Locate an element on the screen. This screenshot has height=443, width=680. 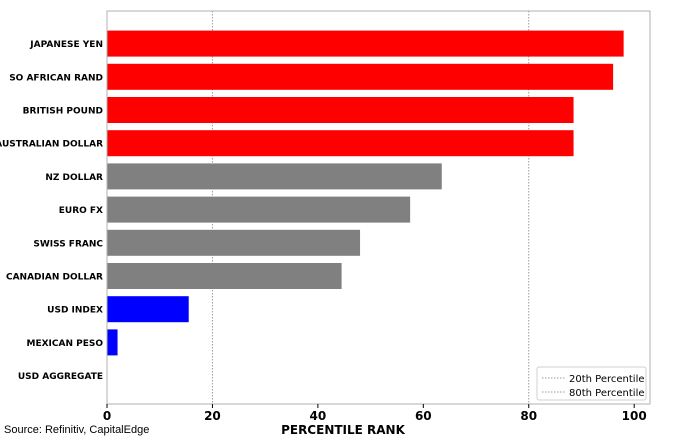
x-tick-label: 0 is located at coordinates (107, 416).